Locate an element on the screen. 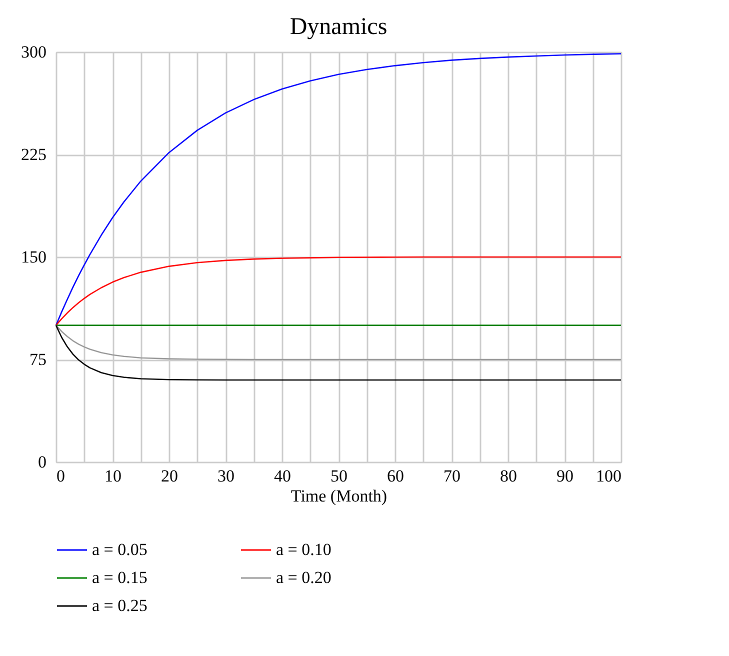 The height and width of the screenshot is (656, 729). y-tick-label: 225 is located at coordinates (33, 154).